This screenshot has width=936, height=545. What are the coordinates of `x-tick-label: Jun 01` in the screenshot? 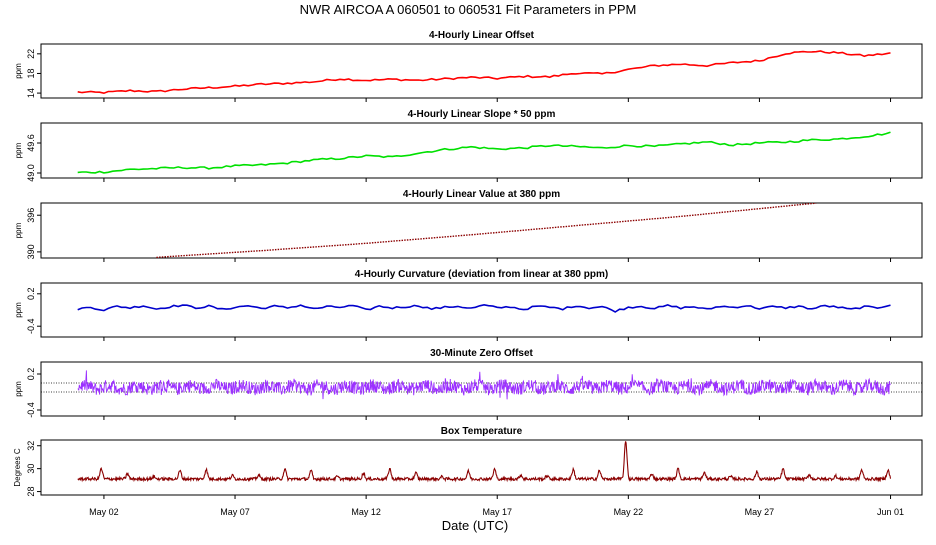 It's located at (890, 512).